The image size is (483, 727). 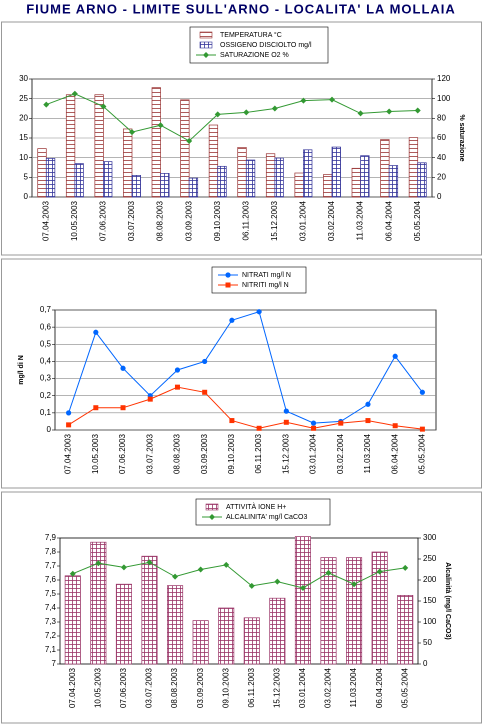 I want to click on y-tick-label: 5, so click(x=26, y=176).